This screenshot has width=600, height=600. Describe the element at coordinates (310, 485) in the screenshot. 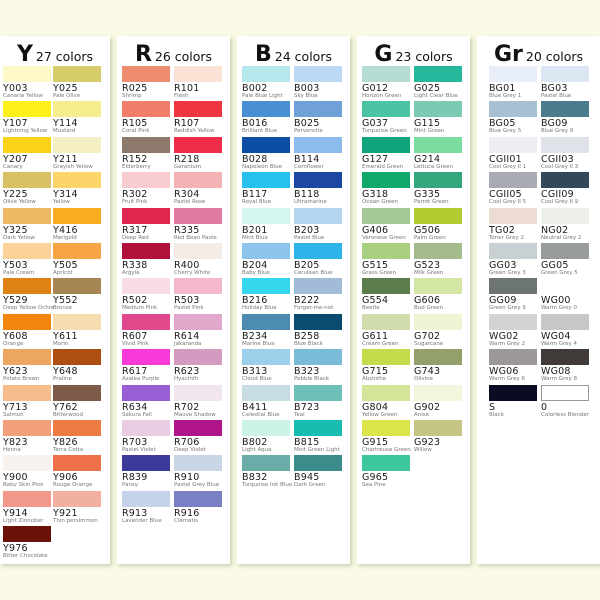

I see `color-name: Dark Green` at that location.